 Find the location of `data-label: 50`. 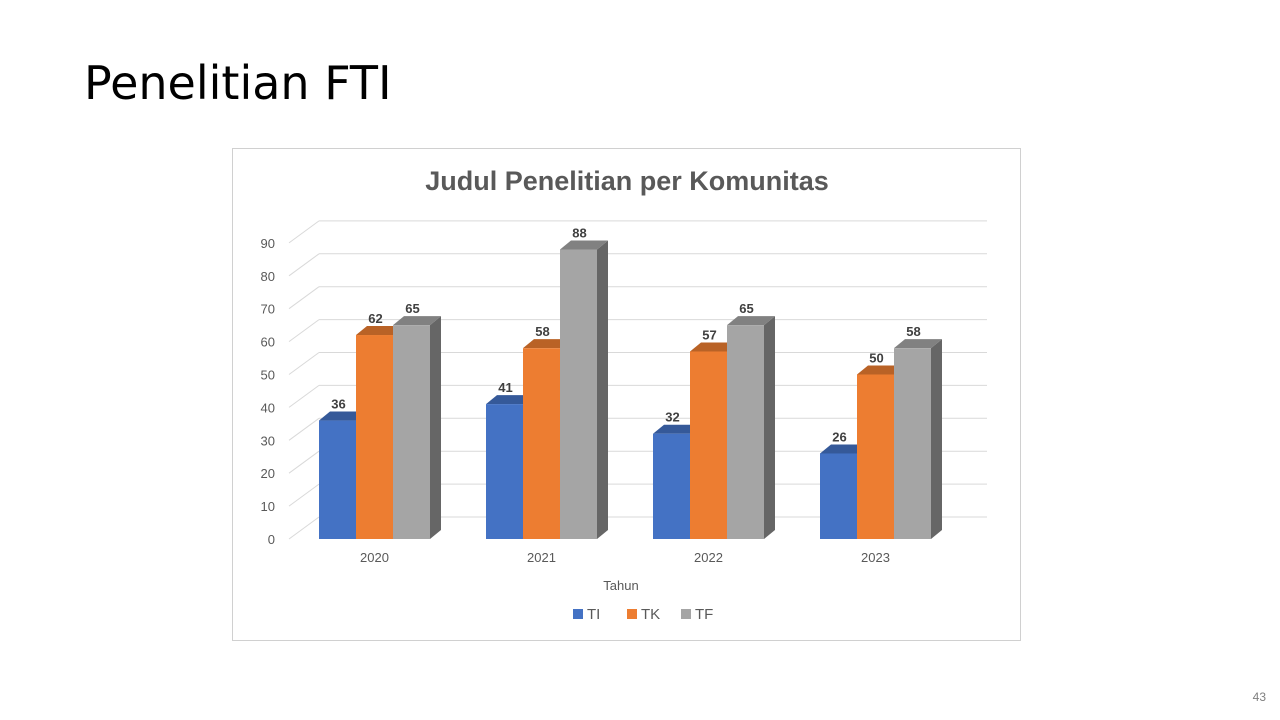

data-label: 50 is located at coordinates (876, 358).